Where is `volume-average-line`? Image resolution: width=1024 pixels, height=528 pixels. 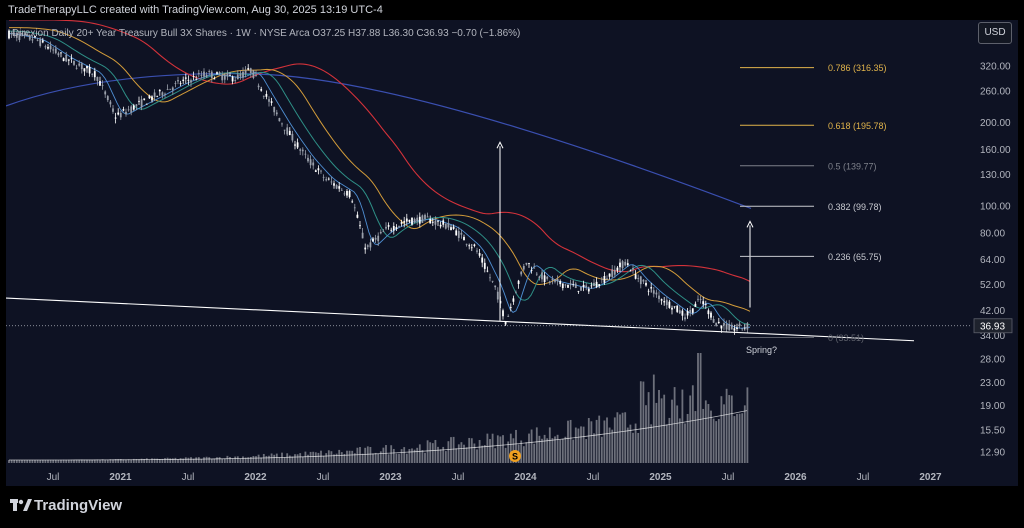 volume-average-line is located at coordinates (378, 435).